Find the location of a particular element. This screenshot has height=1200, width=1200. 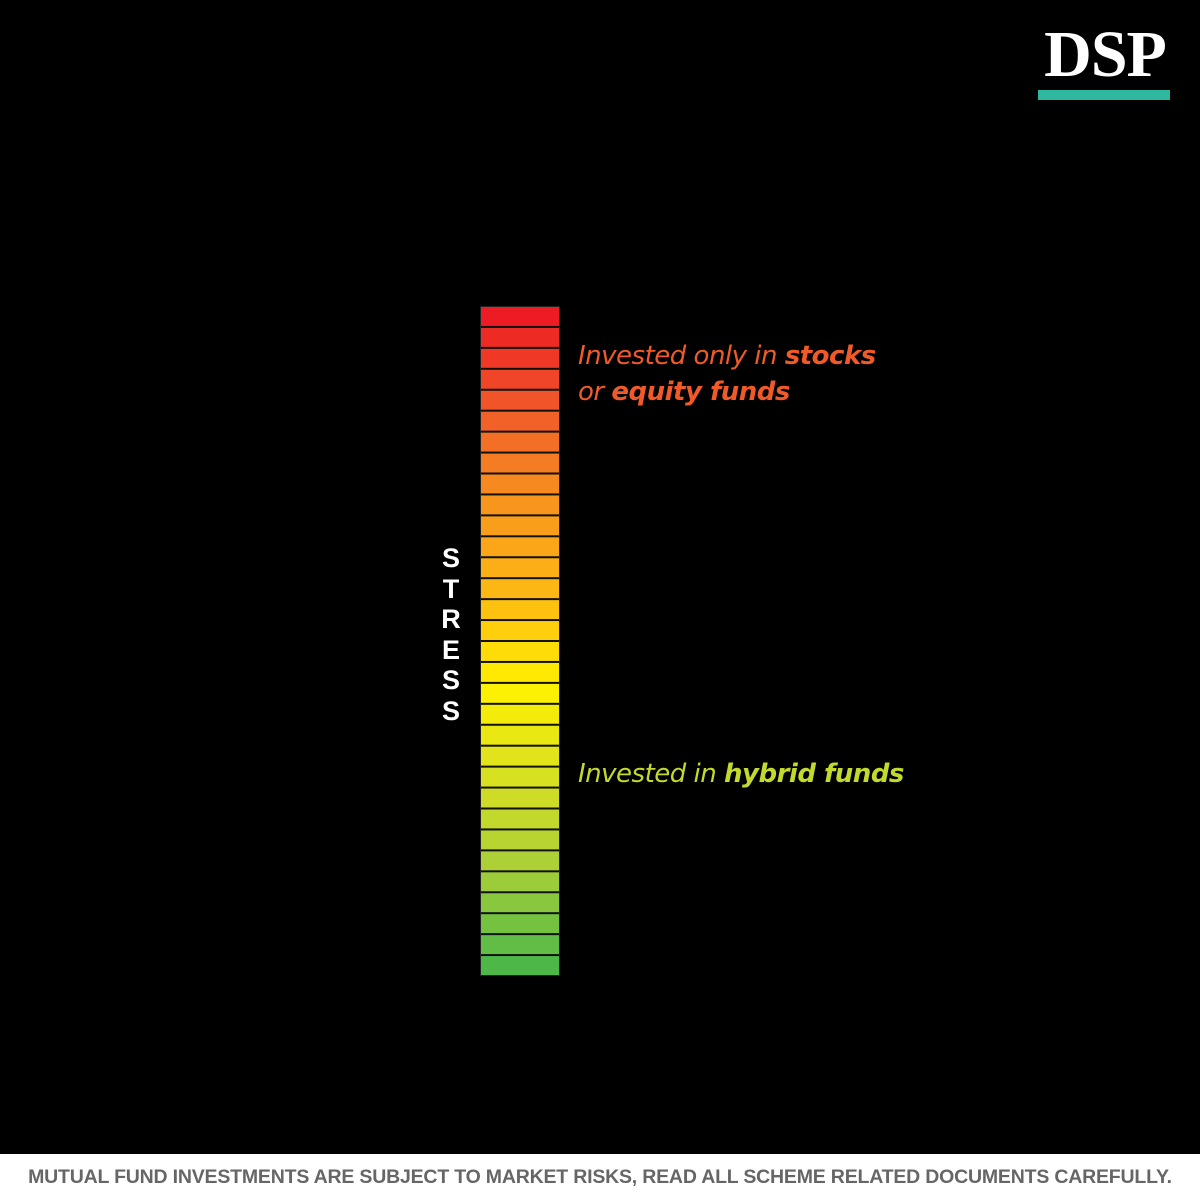

meter-frame is located at coordinates (520, 641).